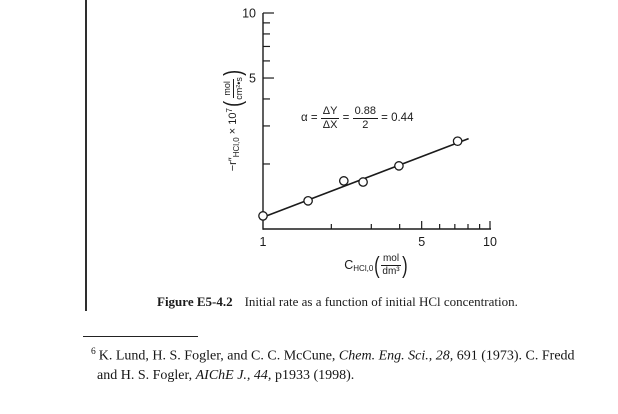 Image resolution: width=618 pixels, height=414 pixels. Describe the element at coordinates (218, 356) in the screenshot. I see `footnote-text: K. Lund, H. S. Fogler, and C. C. McCune,` at that location.